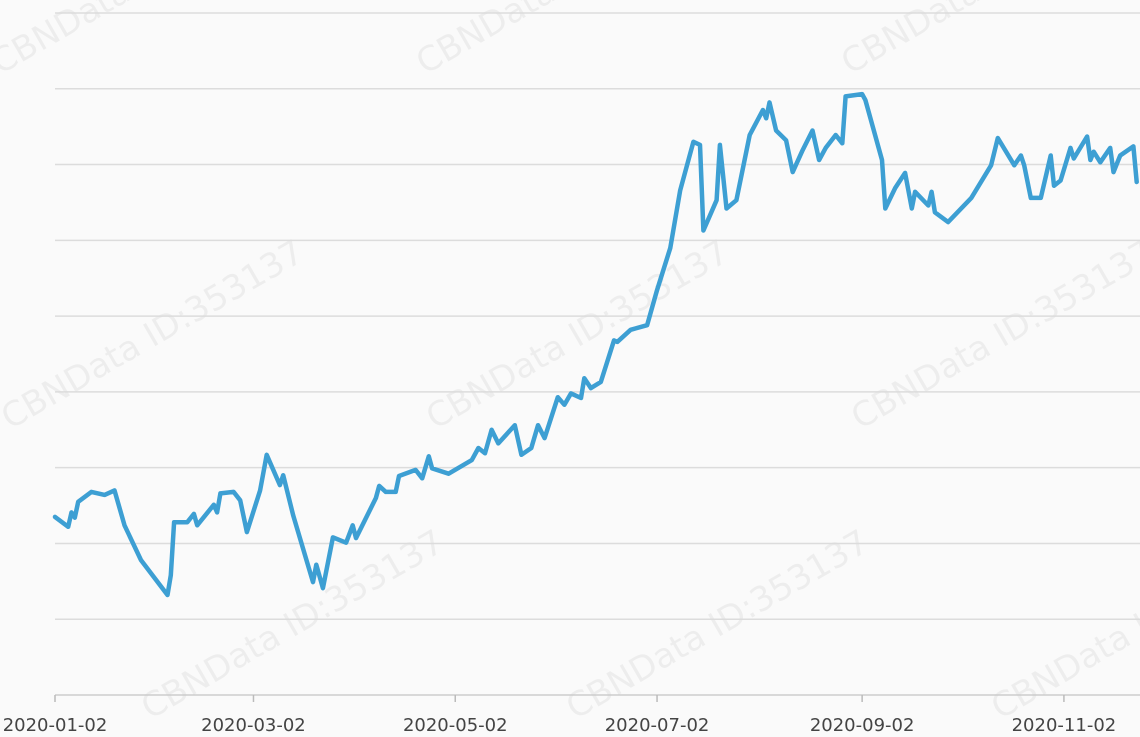 The width and height of the screenshot is (1140, 737). What do you see at coordinates (455, 725) in the screenshot?
I see `x-tick-label: 2020-05-02` at bounding box center [455, 725].